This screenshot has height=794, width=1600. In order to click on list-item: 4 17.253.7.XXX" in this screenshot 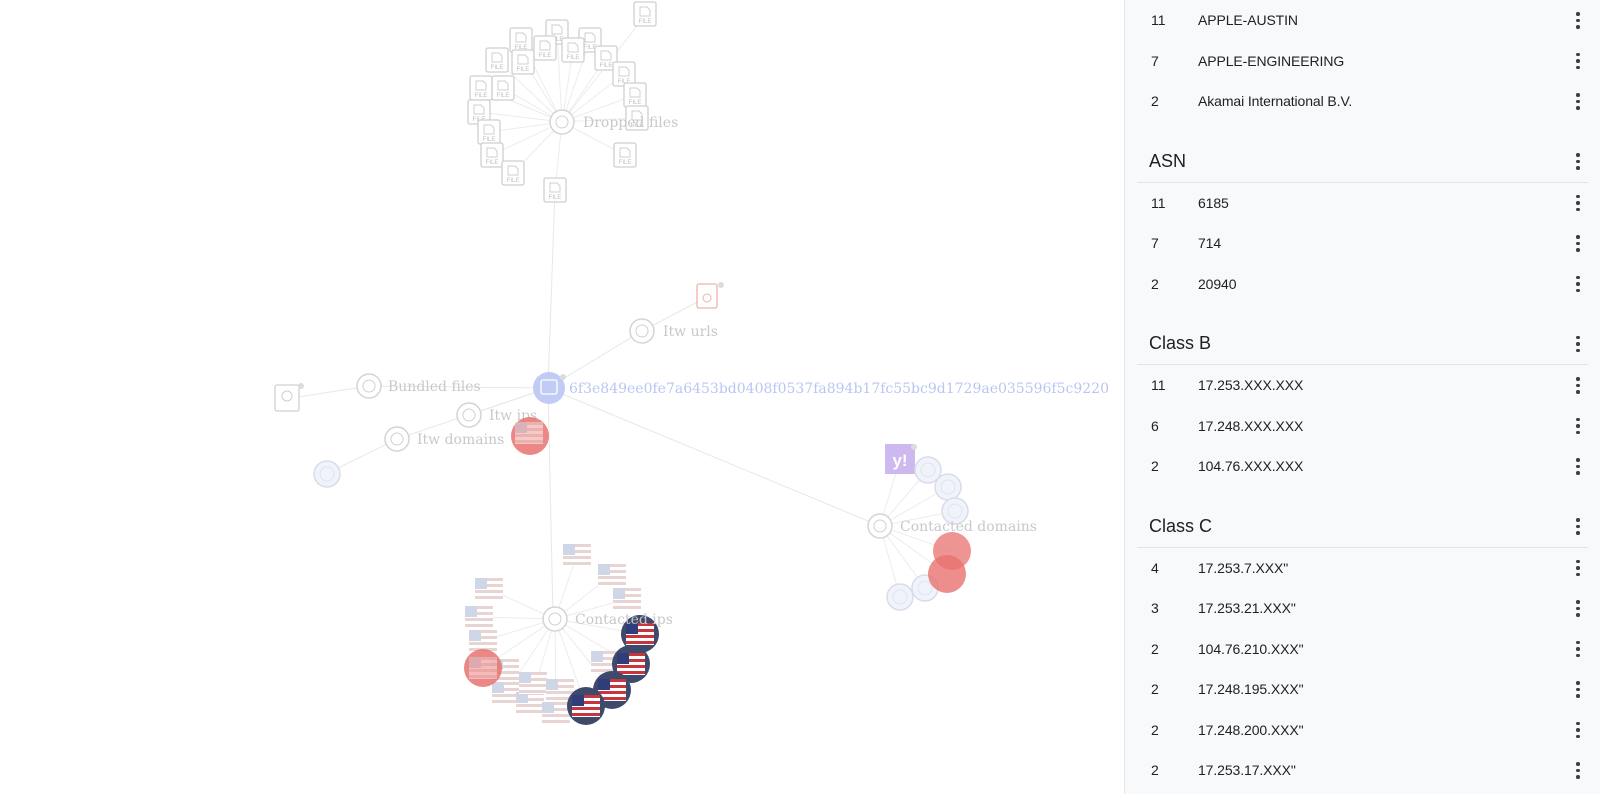, I will do `click(1362, 568)`.